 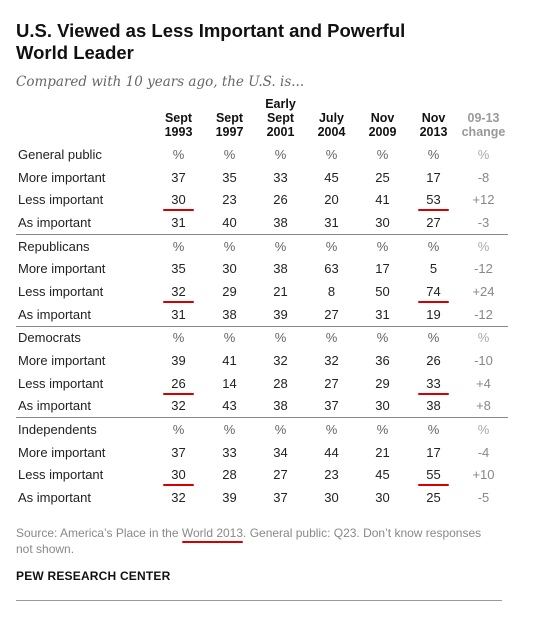 I want to click on value-cell: 28, so click(x=280, y=383).